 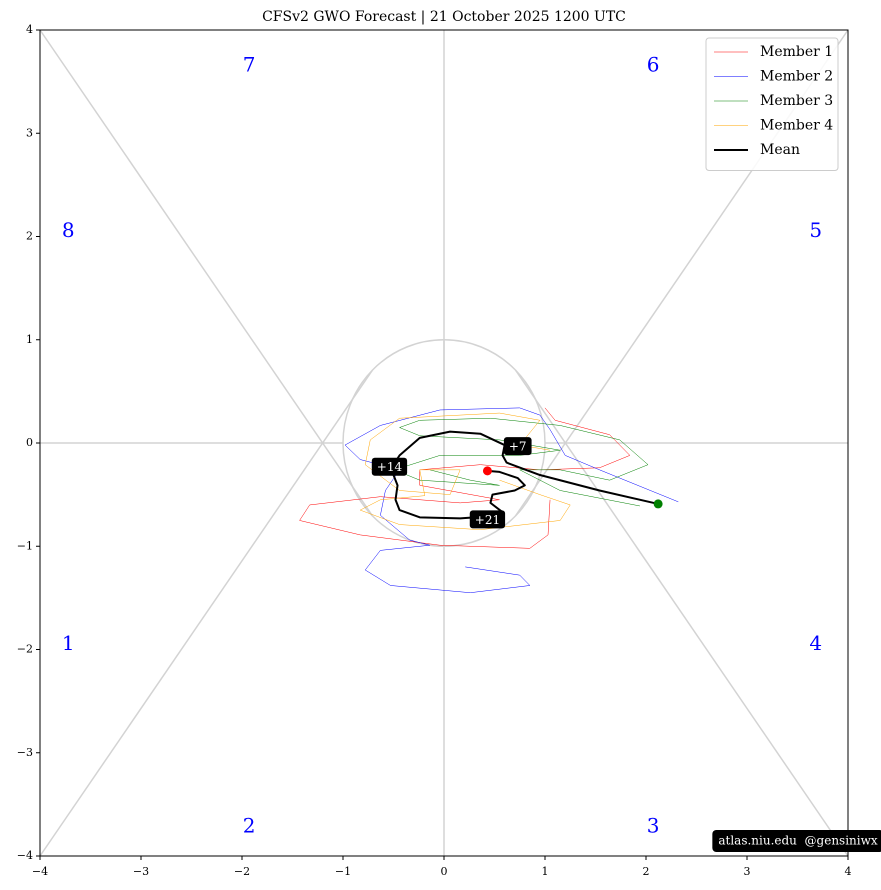 What do you see at coordinates (815, 643) in the screenshot?
I see `phase-label: 4` at bounding box center [815, 643].